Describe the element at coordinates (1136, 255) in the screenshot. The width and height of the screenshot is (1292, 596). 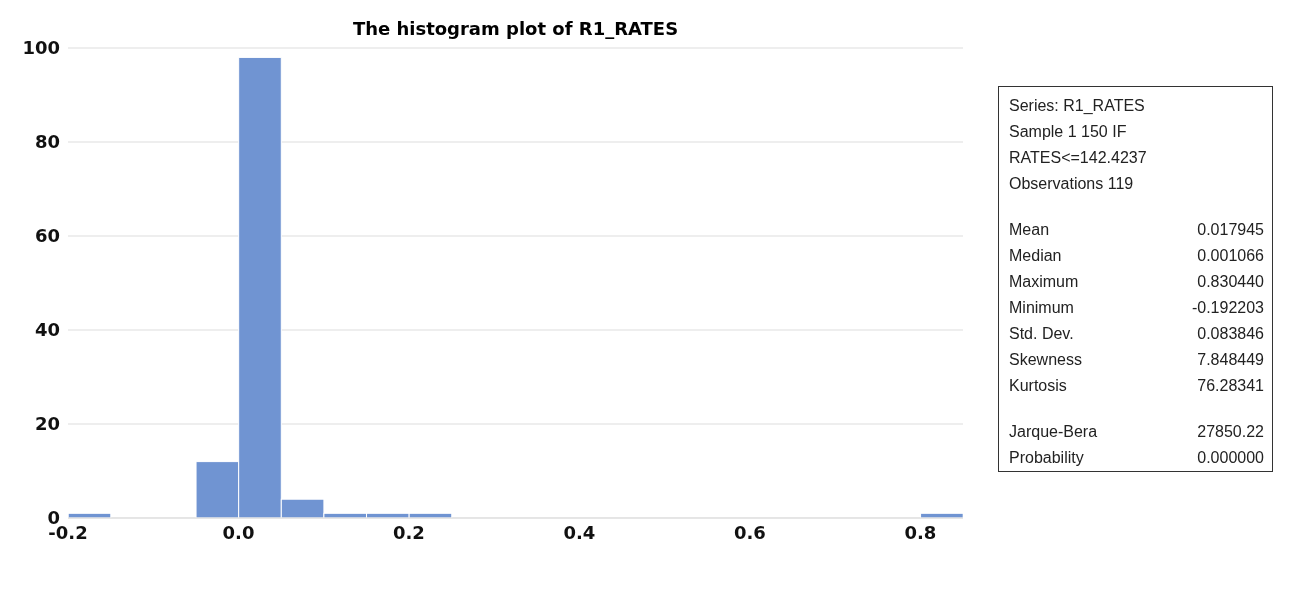
I see `text: Median 0.001066` at that location.